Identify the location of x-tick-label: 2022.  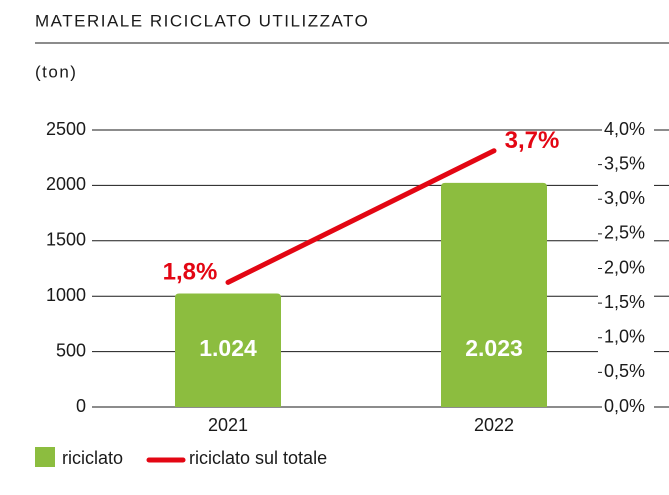
(494, 425).